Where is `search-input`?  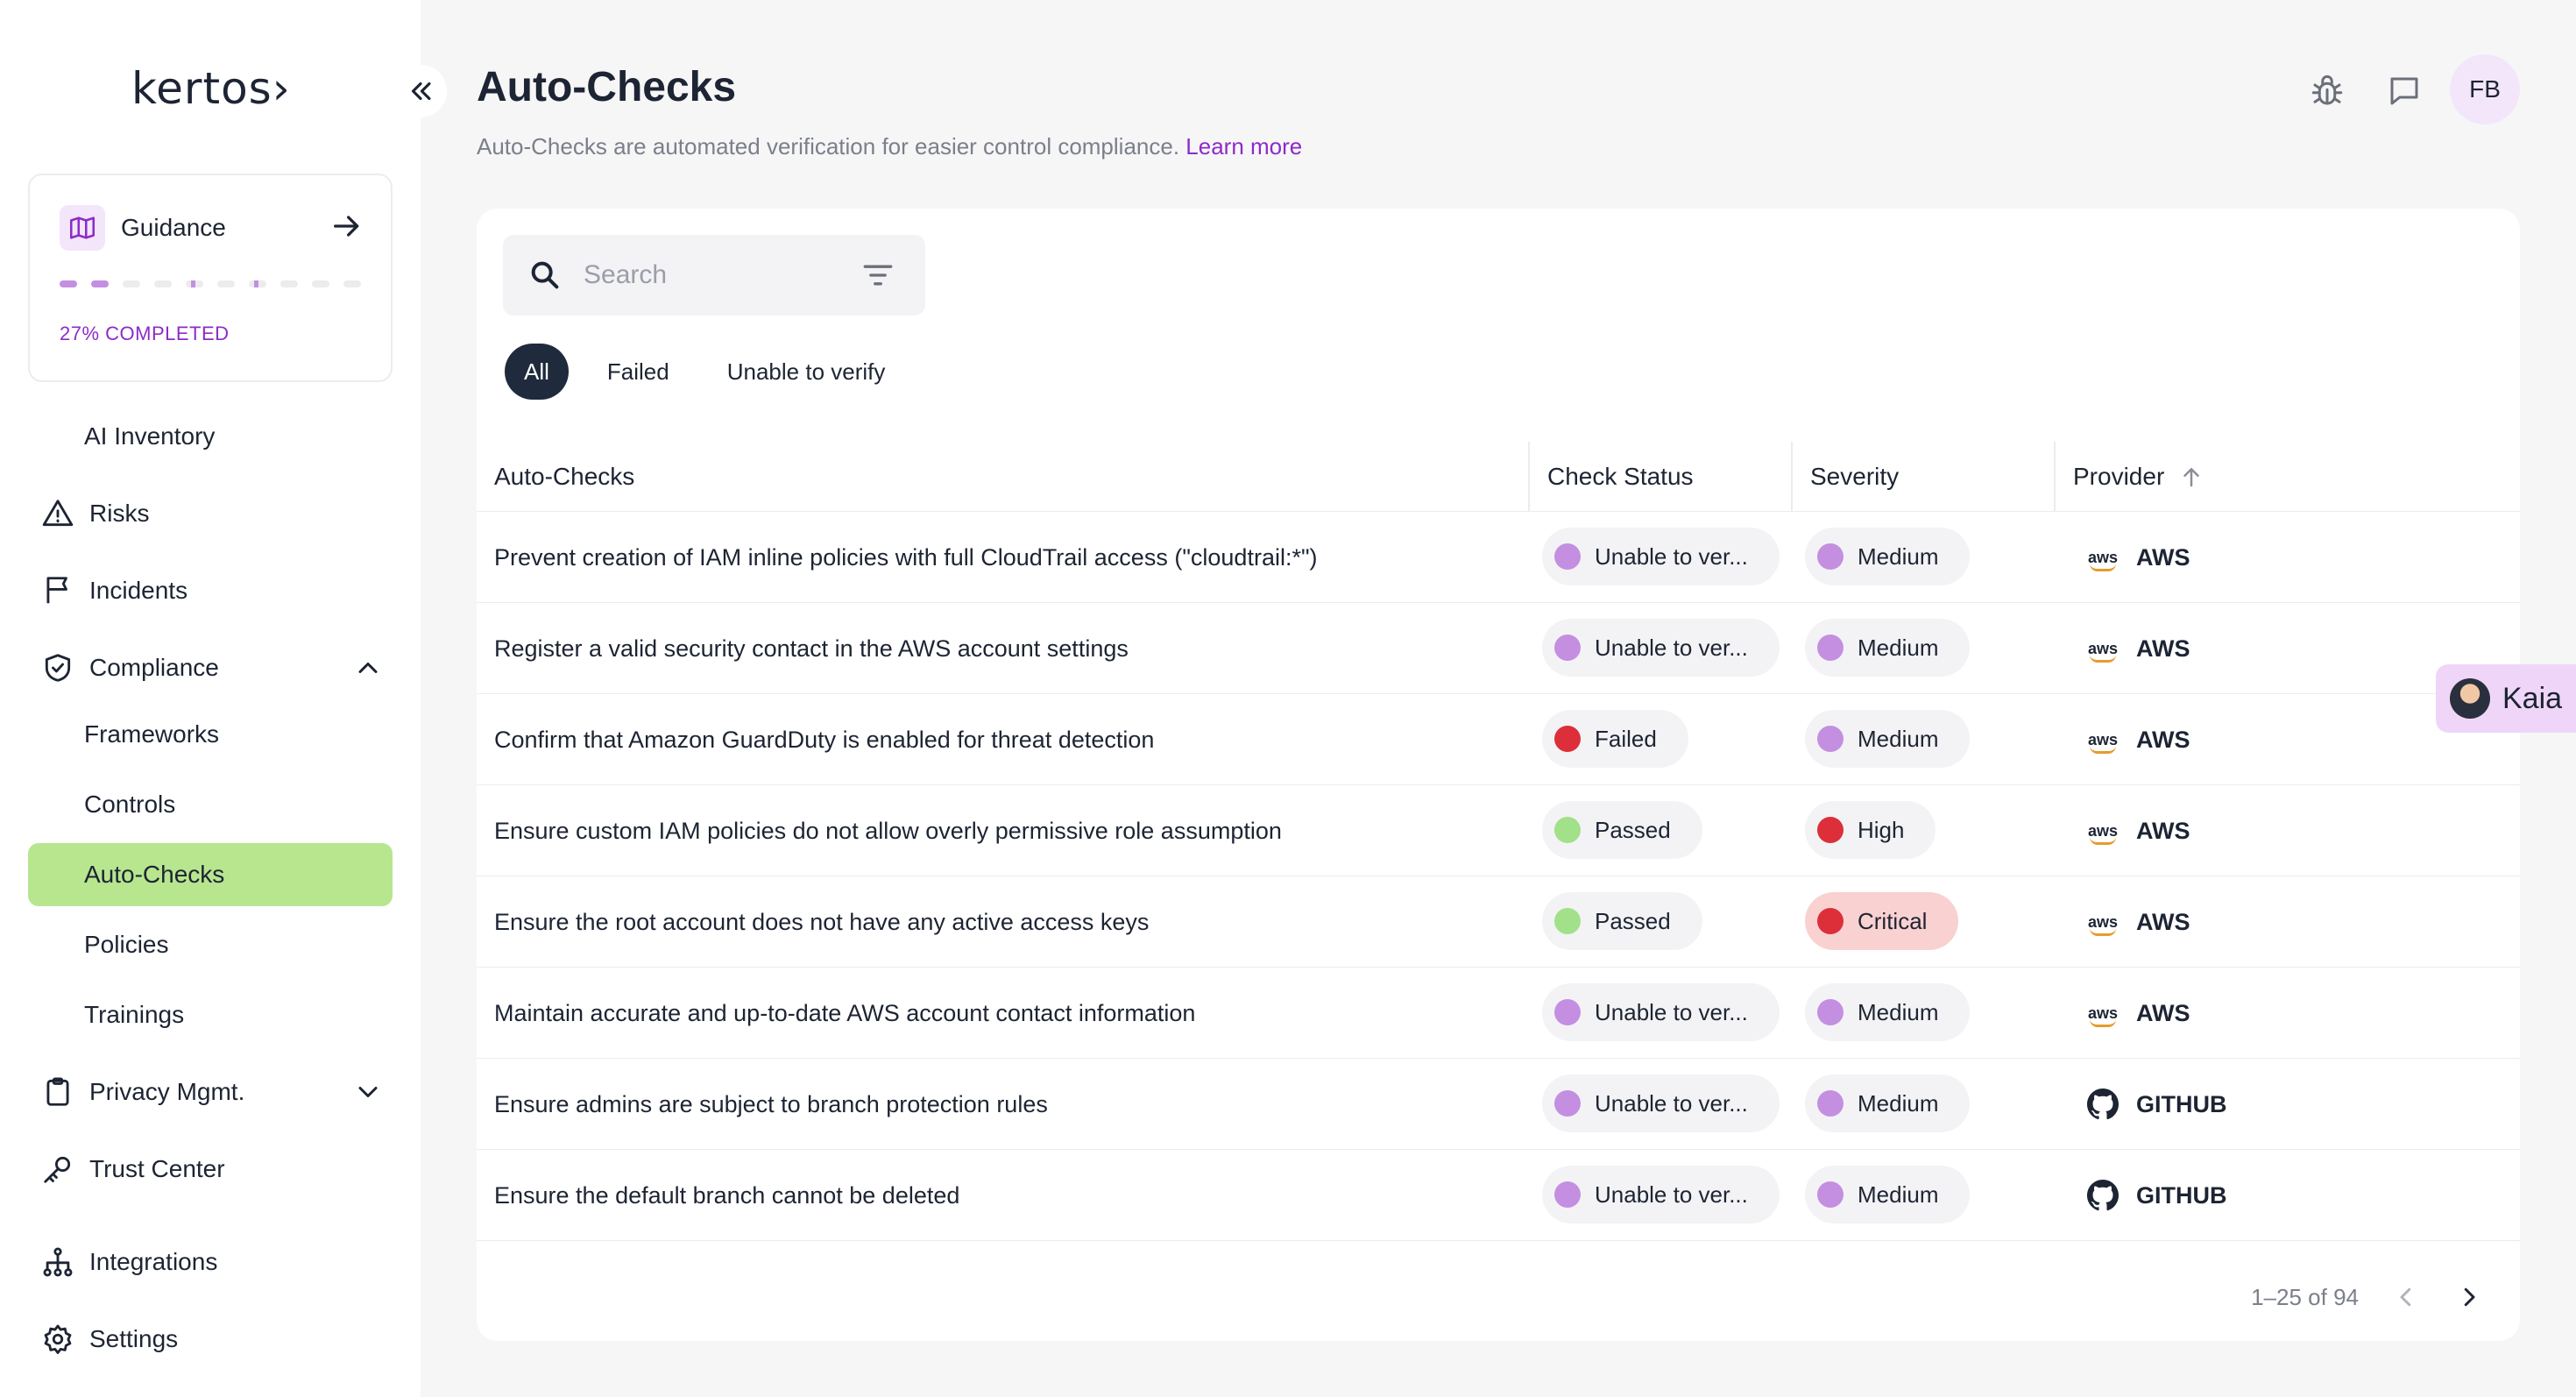 search-input is located at coordinates (706, 275).